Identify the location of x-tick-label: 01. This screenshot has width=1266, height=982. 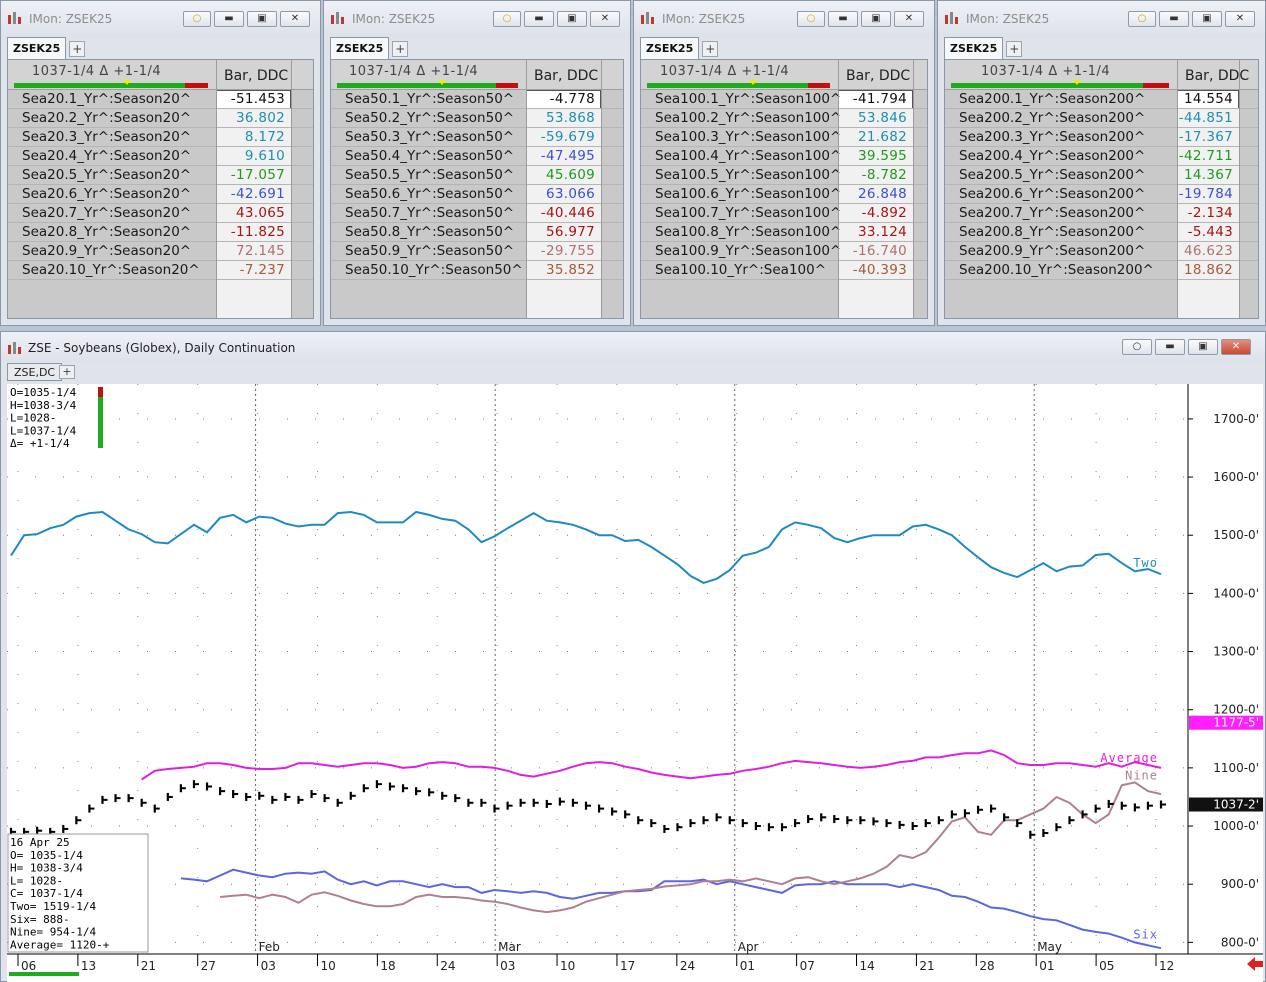
(747, 966).